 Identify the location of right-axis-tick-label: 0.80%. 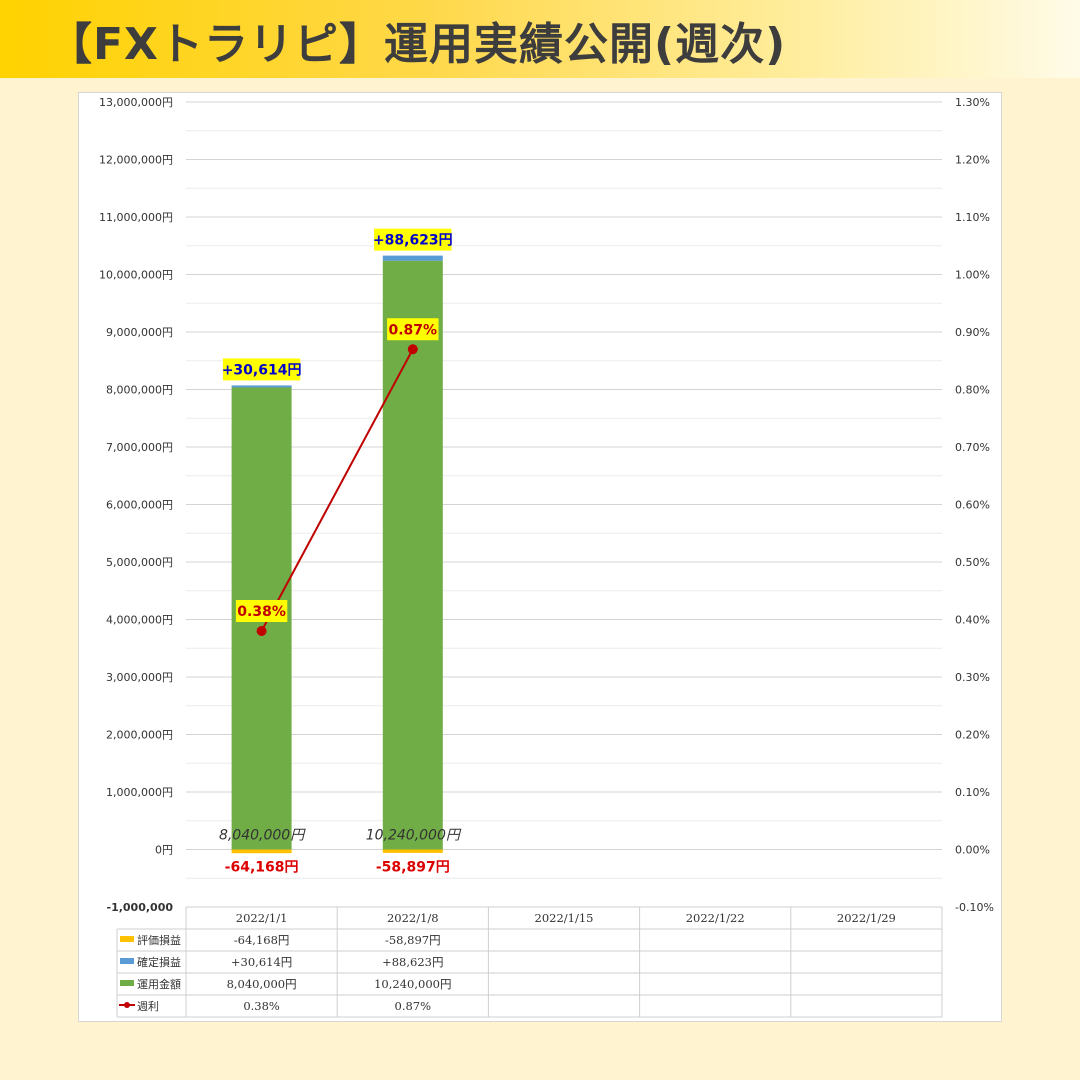
(972, 390).